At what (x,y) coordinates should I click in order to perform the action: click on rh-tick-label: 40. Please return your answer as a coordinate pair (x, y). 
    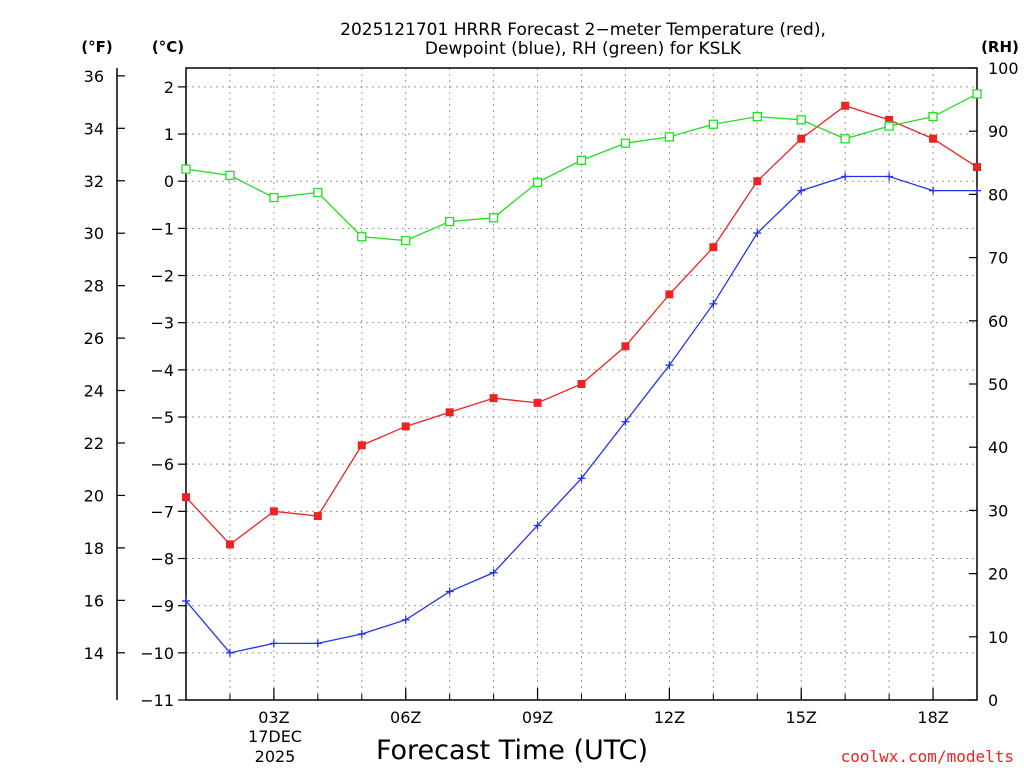
    Looking at the image, I should click on (998, 447).